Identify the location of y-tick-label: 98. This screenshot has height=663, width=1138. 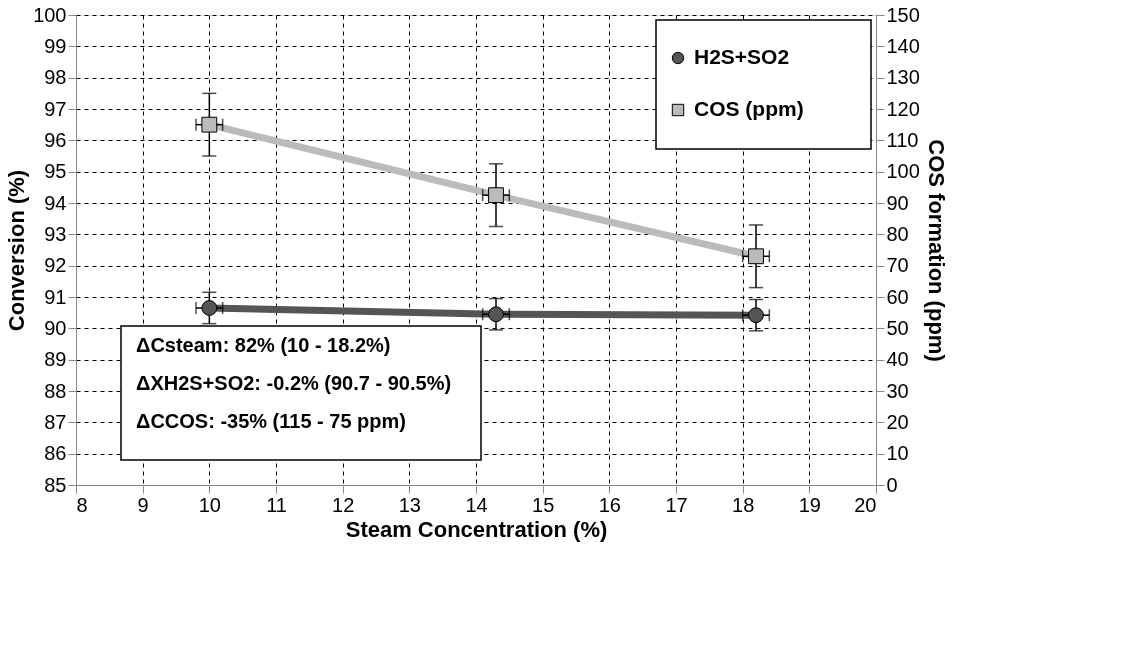
(55, 77).